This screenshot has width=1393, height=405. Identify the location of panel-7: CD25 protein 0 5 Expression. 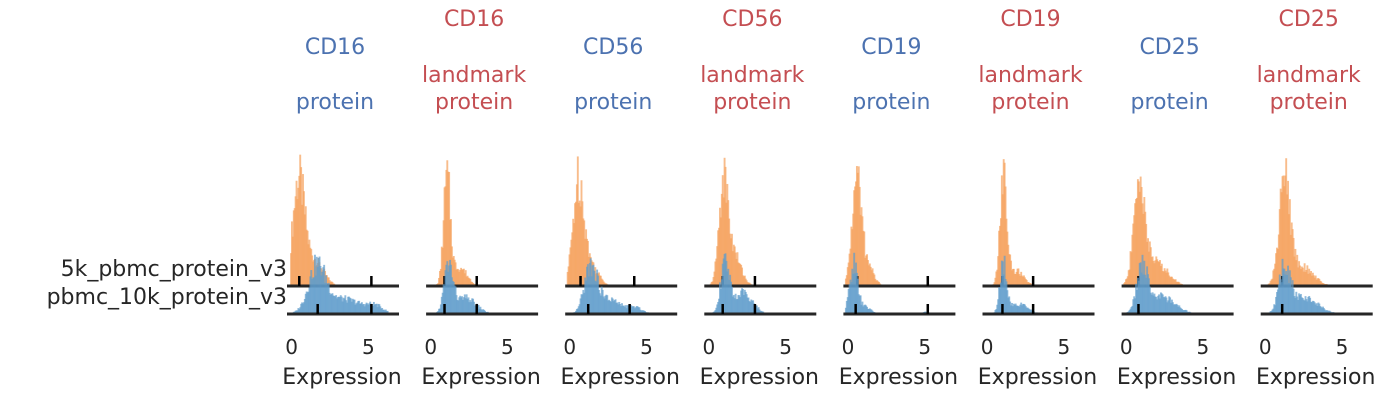
(1176, 212).